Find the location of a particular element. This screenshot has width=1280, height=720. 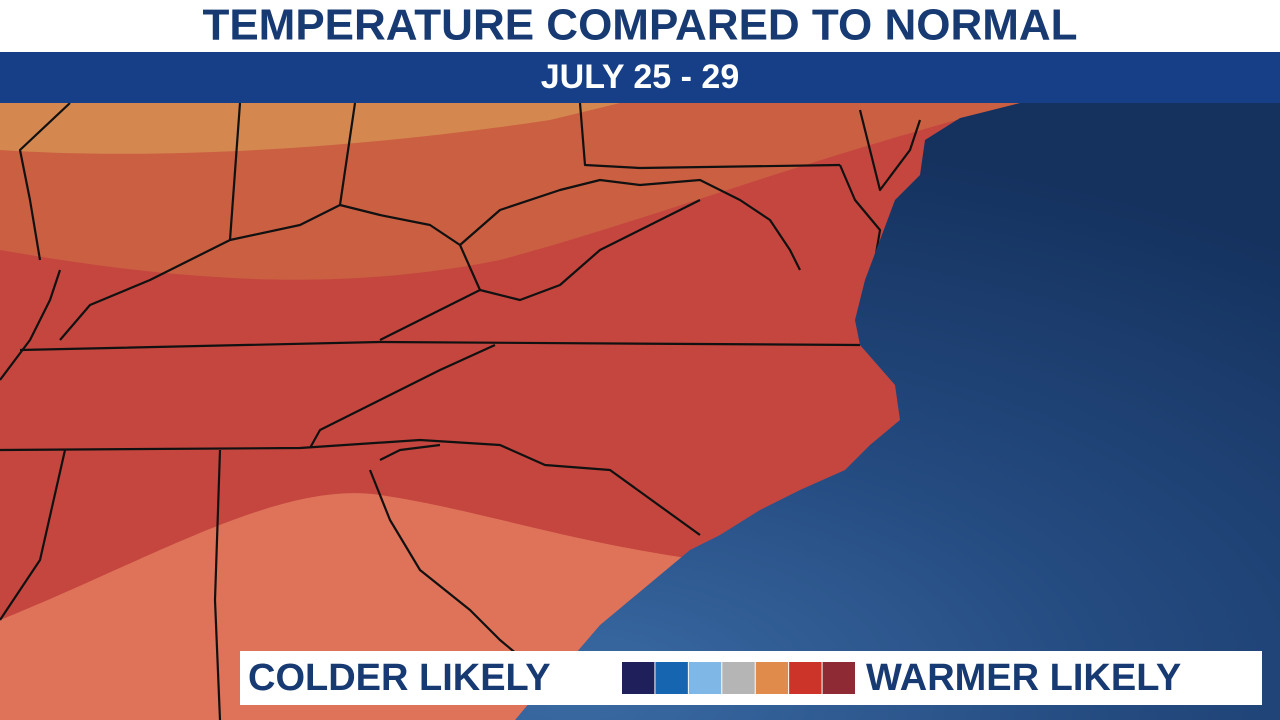

title-bar is located at coordinates (640, 26).